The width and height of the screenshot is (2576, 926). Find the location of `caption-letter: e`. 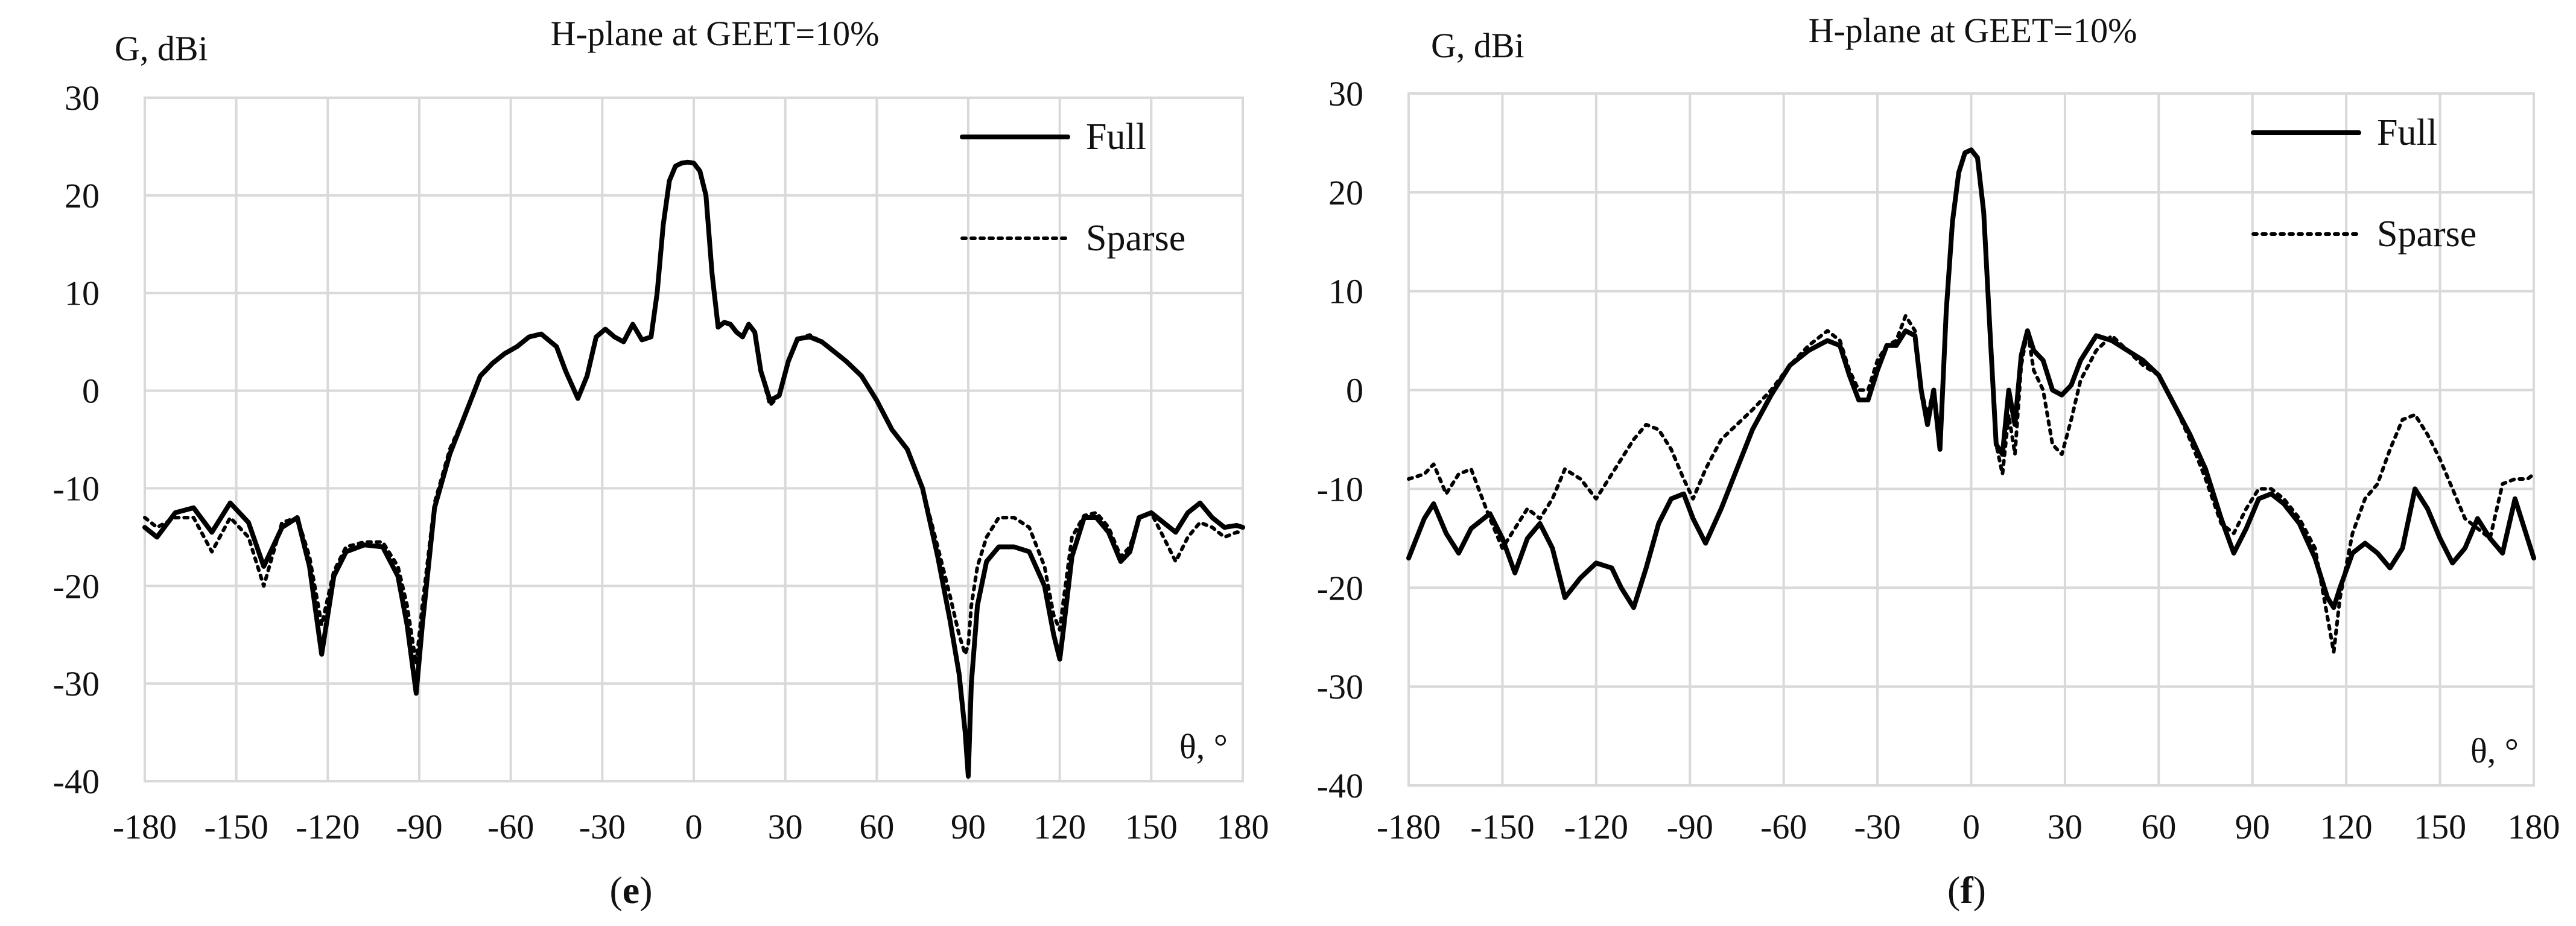

caption-letter: e is located at coordinates (631, 890).